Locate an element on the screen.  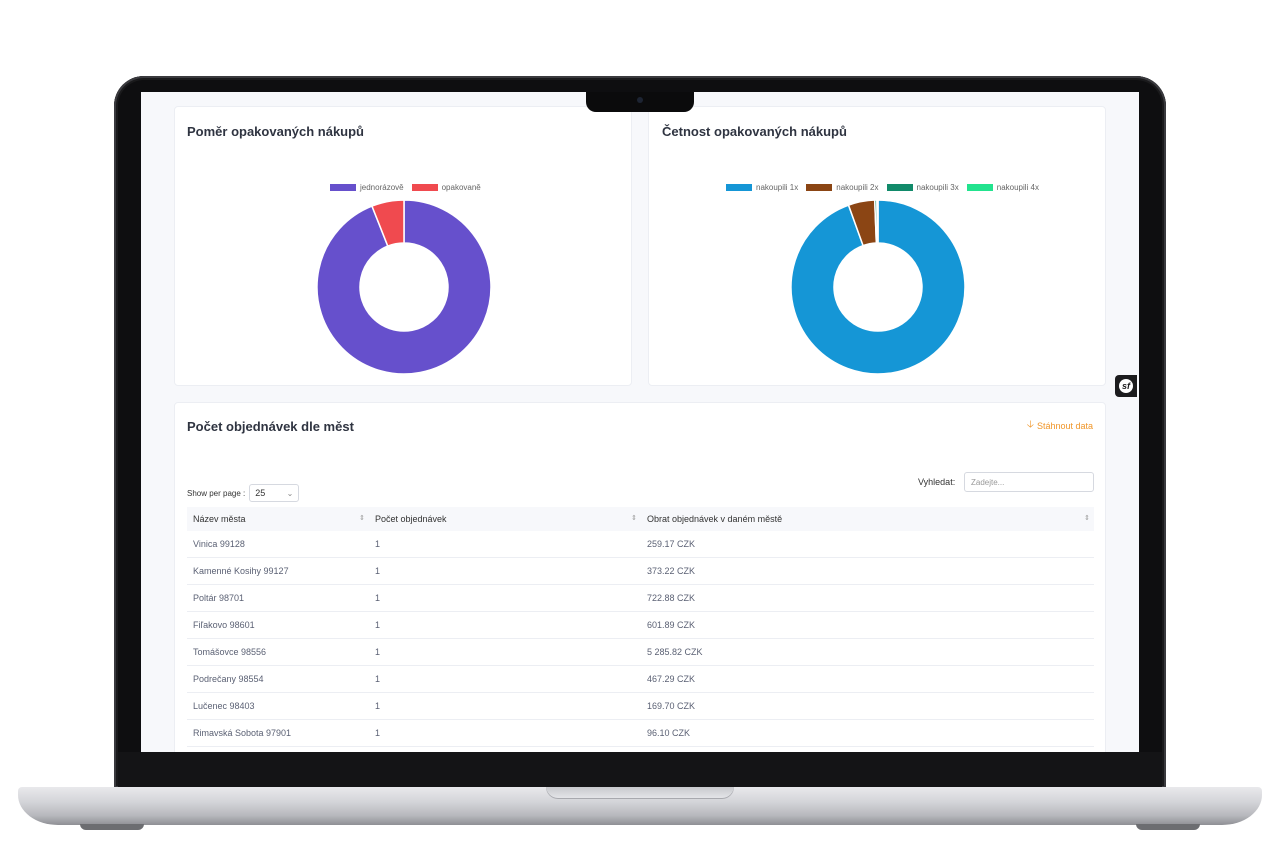
arrow-down-icon: 🡣 is located at coordinates (1030, 424).